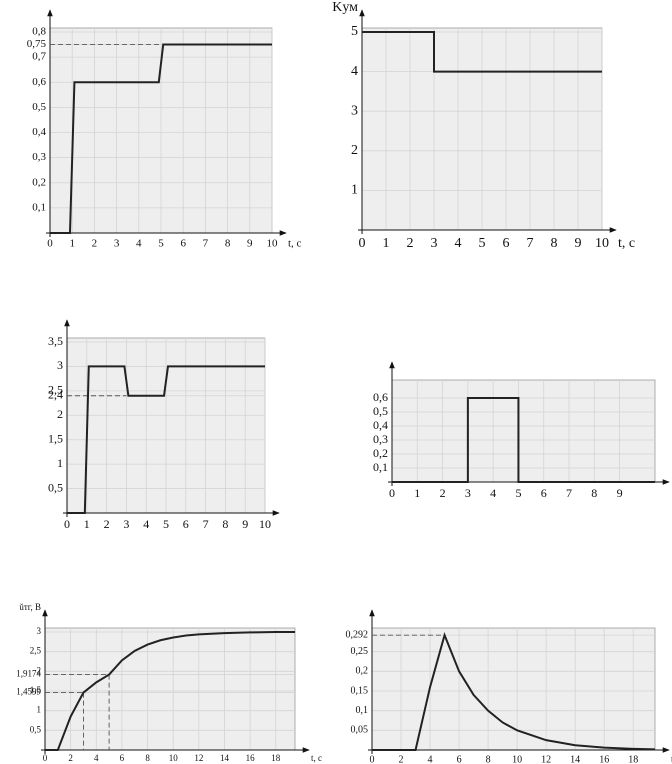 Image resolution: width=672 pixels, height=764 pixels. Describe the element at coordinates (30, 607) in the screenshot. I see `y-axis-label: ŭтг, В` at that location.